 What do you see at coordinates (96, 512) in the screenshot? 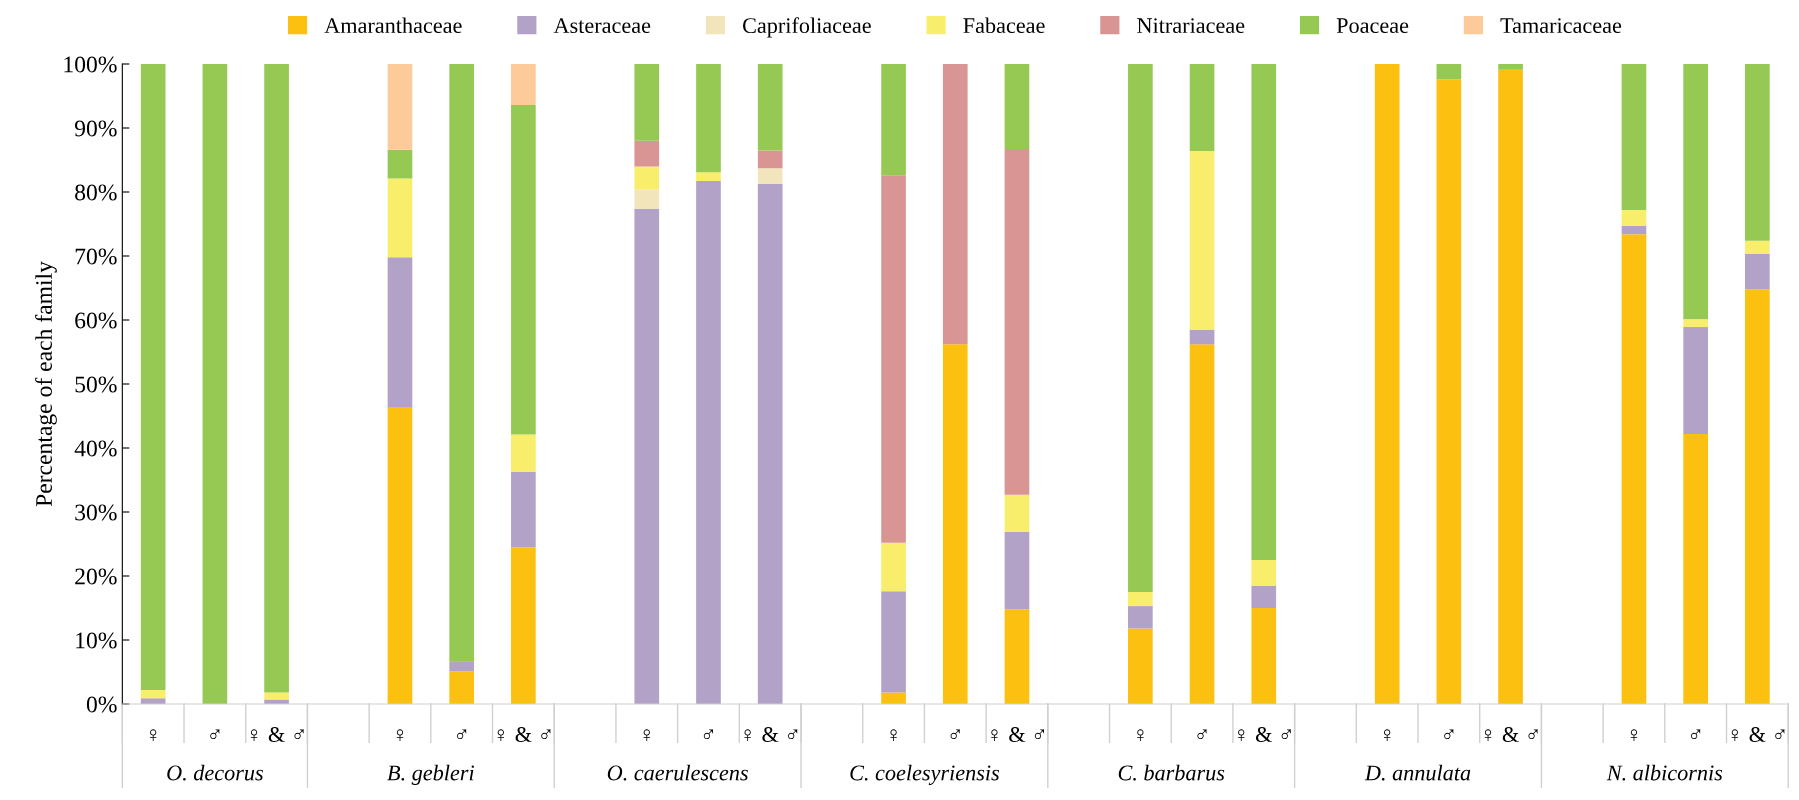
I see `y-tick-label: 30%` at bounding box center [96, 512].